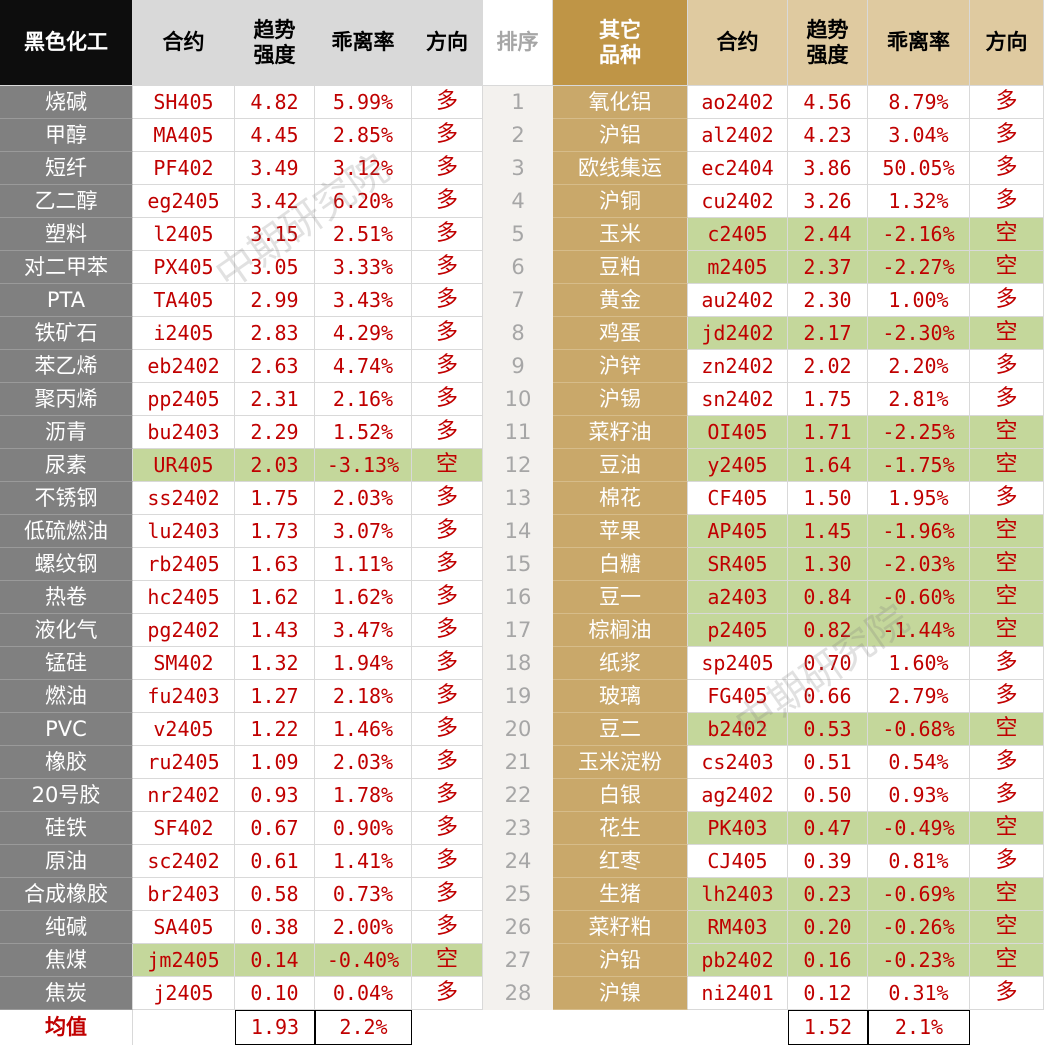  What do you see at coordinates (620, 795) in the screenshot?
I see `variety-name: 白银` at bounding box center [620, 795].